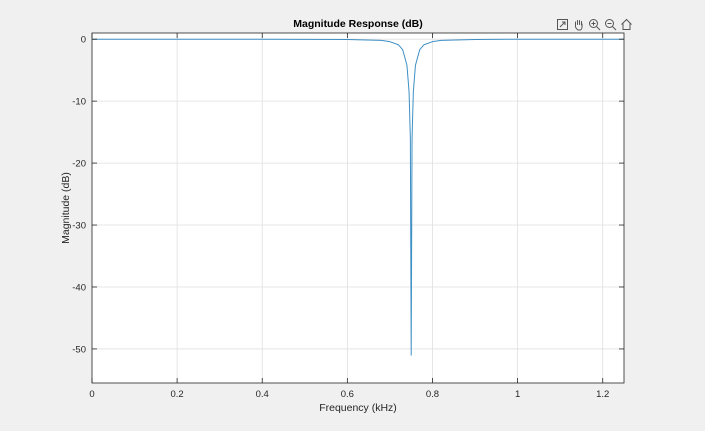 Image resolution: width=705 pixels, height=431 pixels. I want to click on export-button, so click(562, 24).